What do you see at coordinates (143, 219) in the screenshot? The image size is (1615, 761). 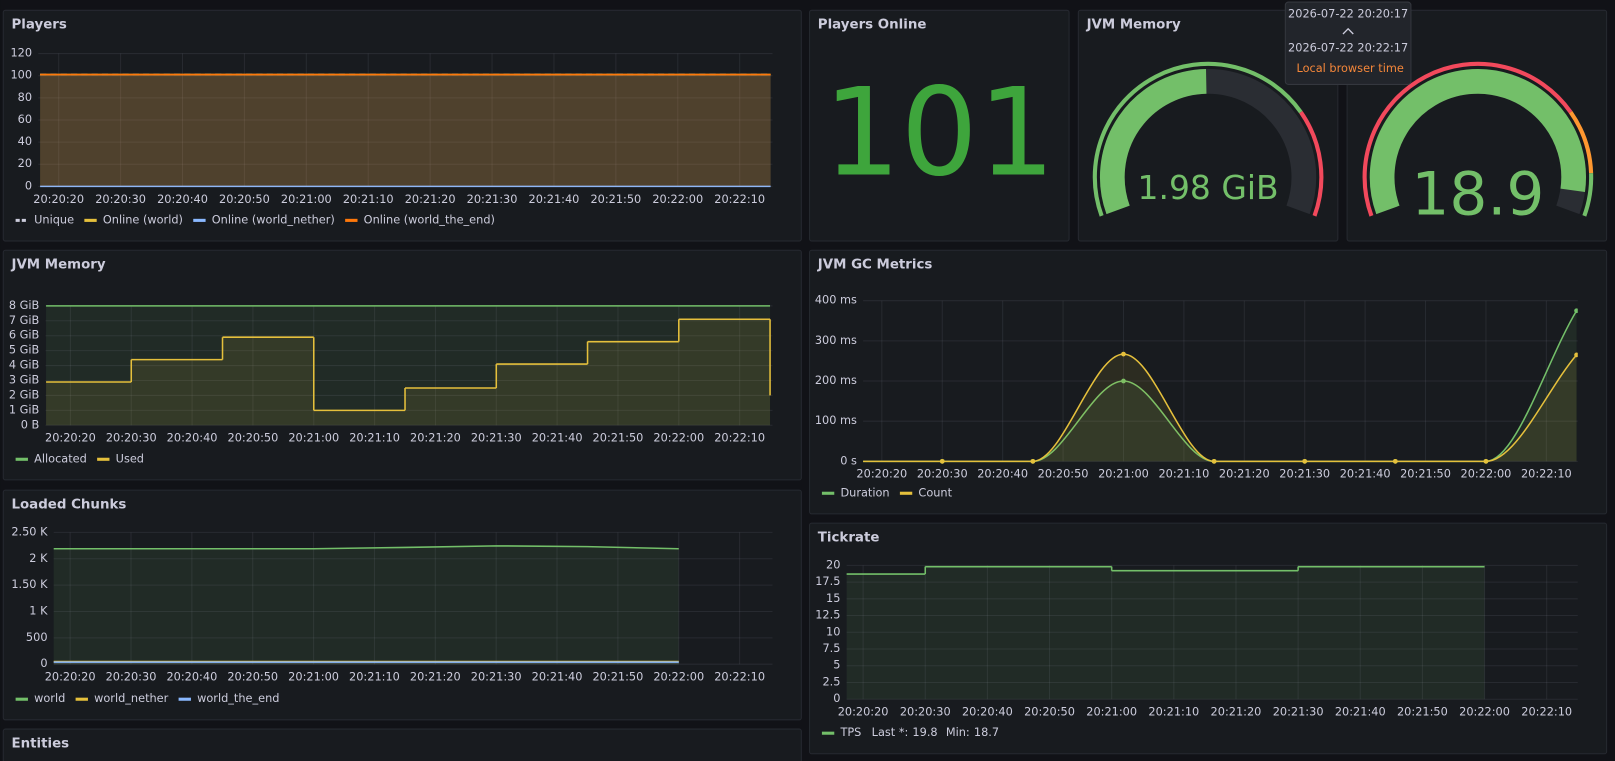 I see `legend-label: Online (world)` at bounding box center [143, 219].